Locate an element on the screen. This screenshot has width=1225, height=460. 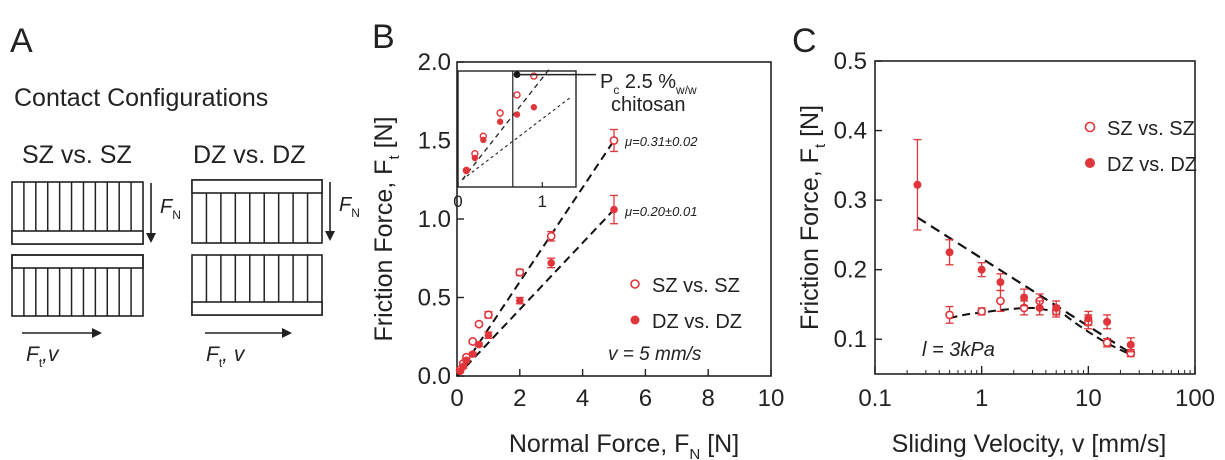
velocity-annotation: v = 5 mm/s is located at coordinates (655, 354).